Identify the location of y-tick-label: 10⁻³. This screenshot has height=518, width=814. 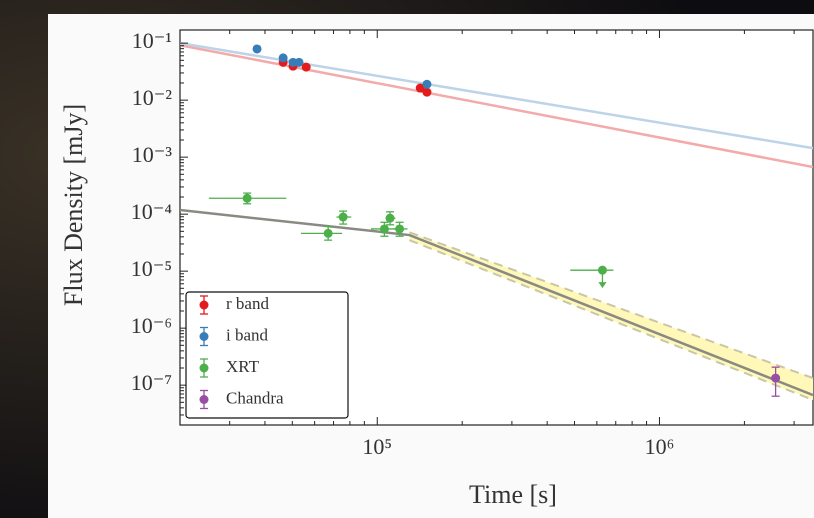
(152, 154).